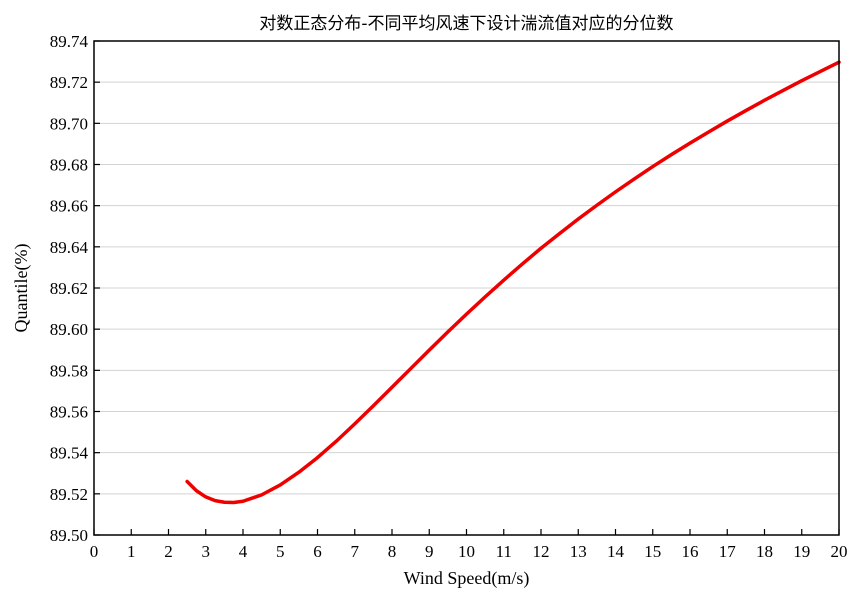 The height and width of the screenshot is (608, 865). I want to click on x-tick-label: 20, so click(839, 551).